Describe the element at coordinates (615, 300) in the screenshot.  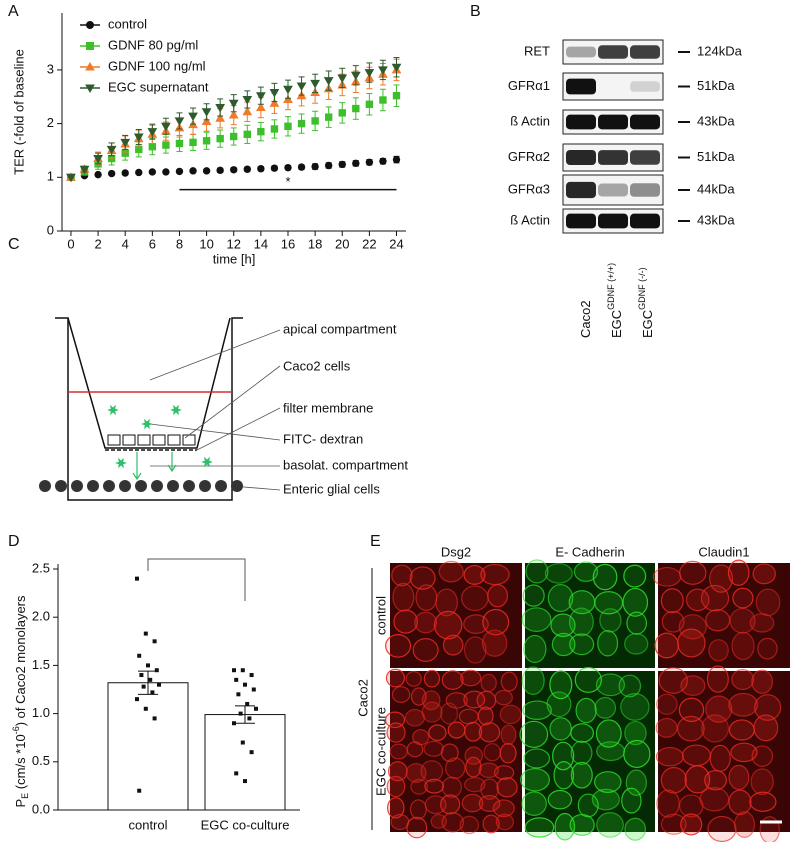
I see `blot-lane-label: EGCGDNF (+/+)` at that location.